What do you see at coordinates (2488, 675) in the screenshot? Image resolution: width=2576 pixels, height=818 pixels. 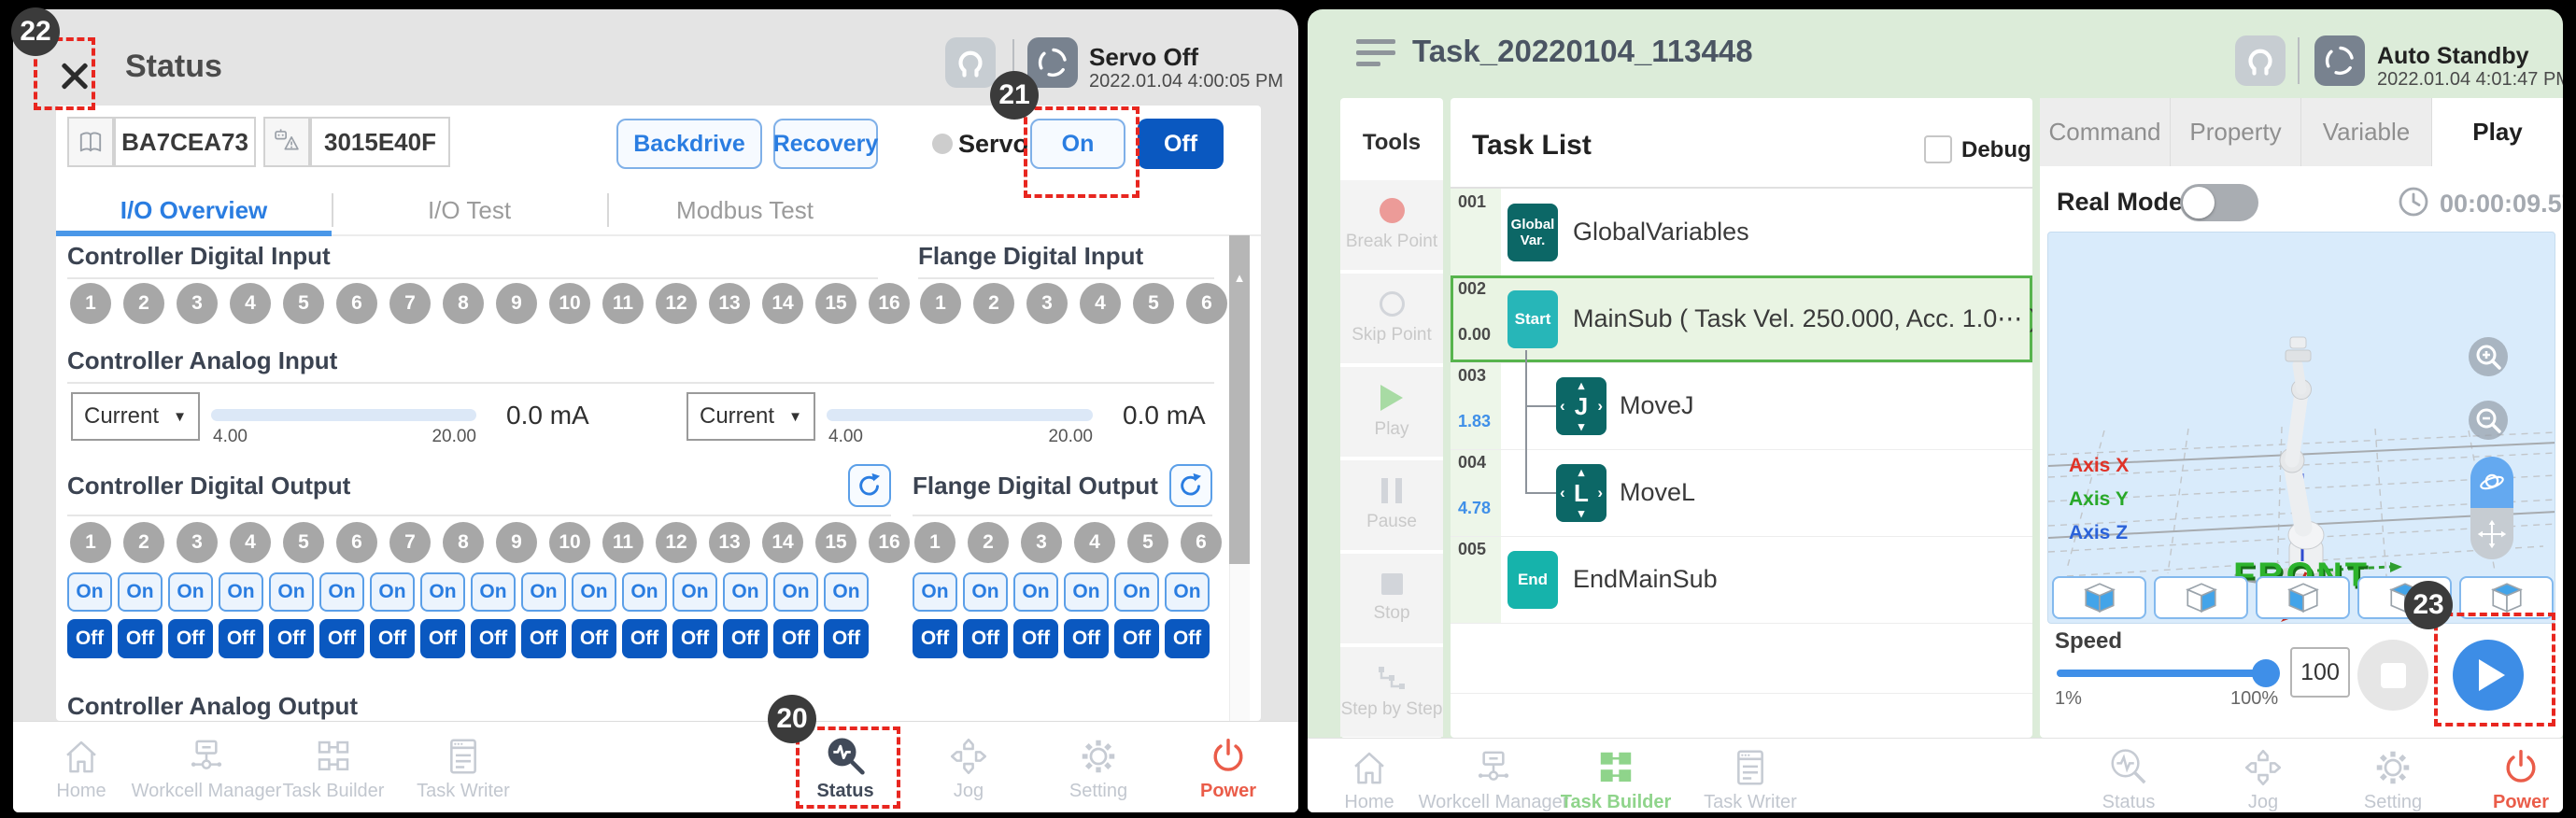 I see `play-button` at bounding box center [2488, 675].